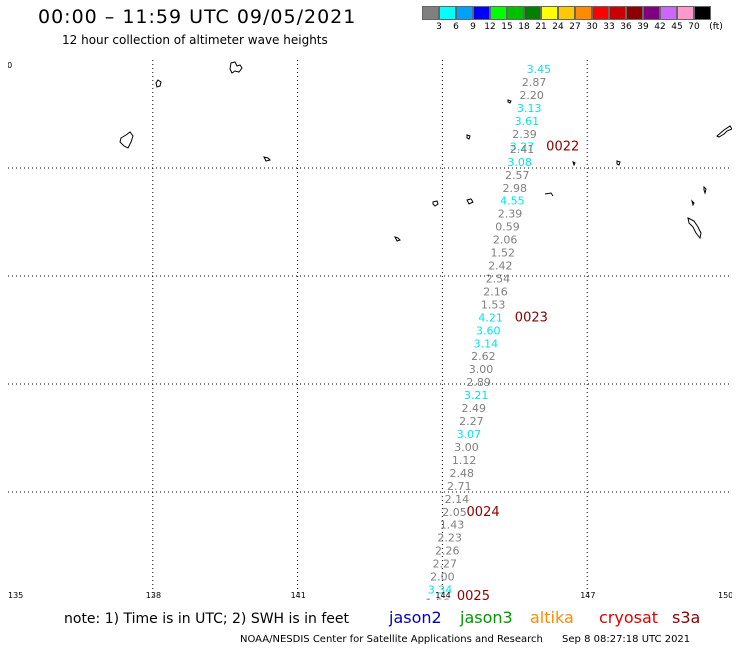 This screenshot has height=650, width=740. I want to click on wave-height-value: 1.43, so click(452, 525).